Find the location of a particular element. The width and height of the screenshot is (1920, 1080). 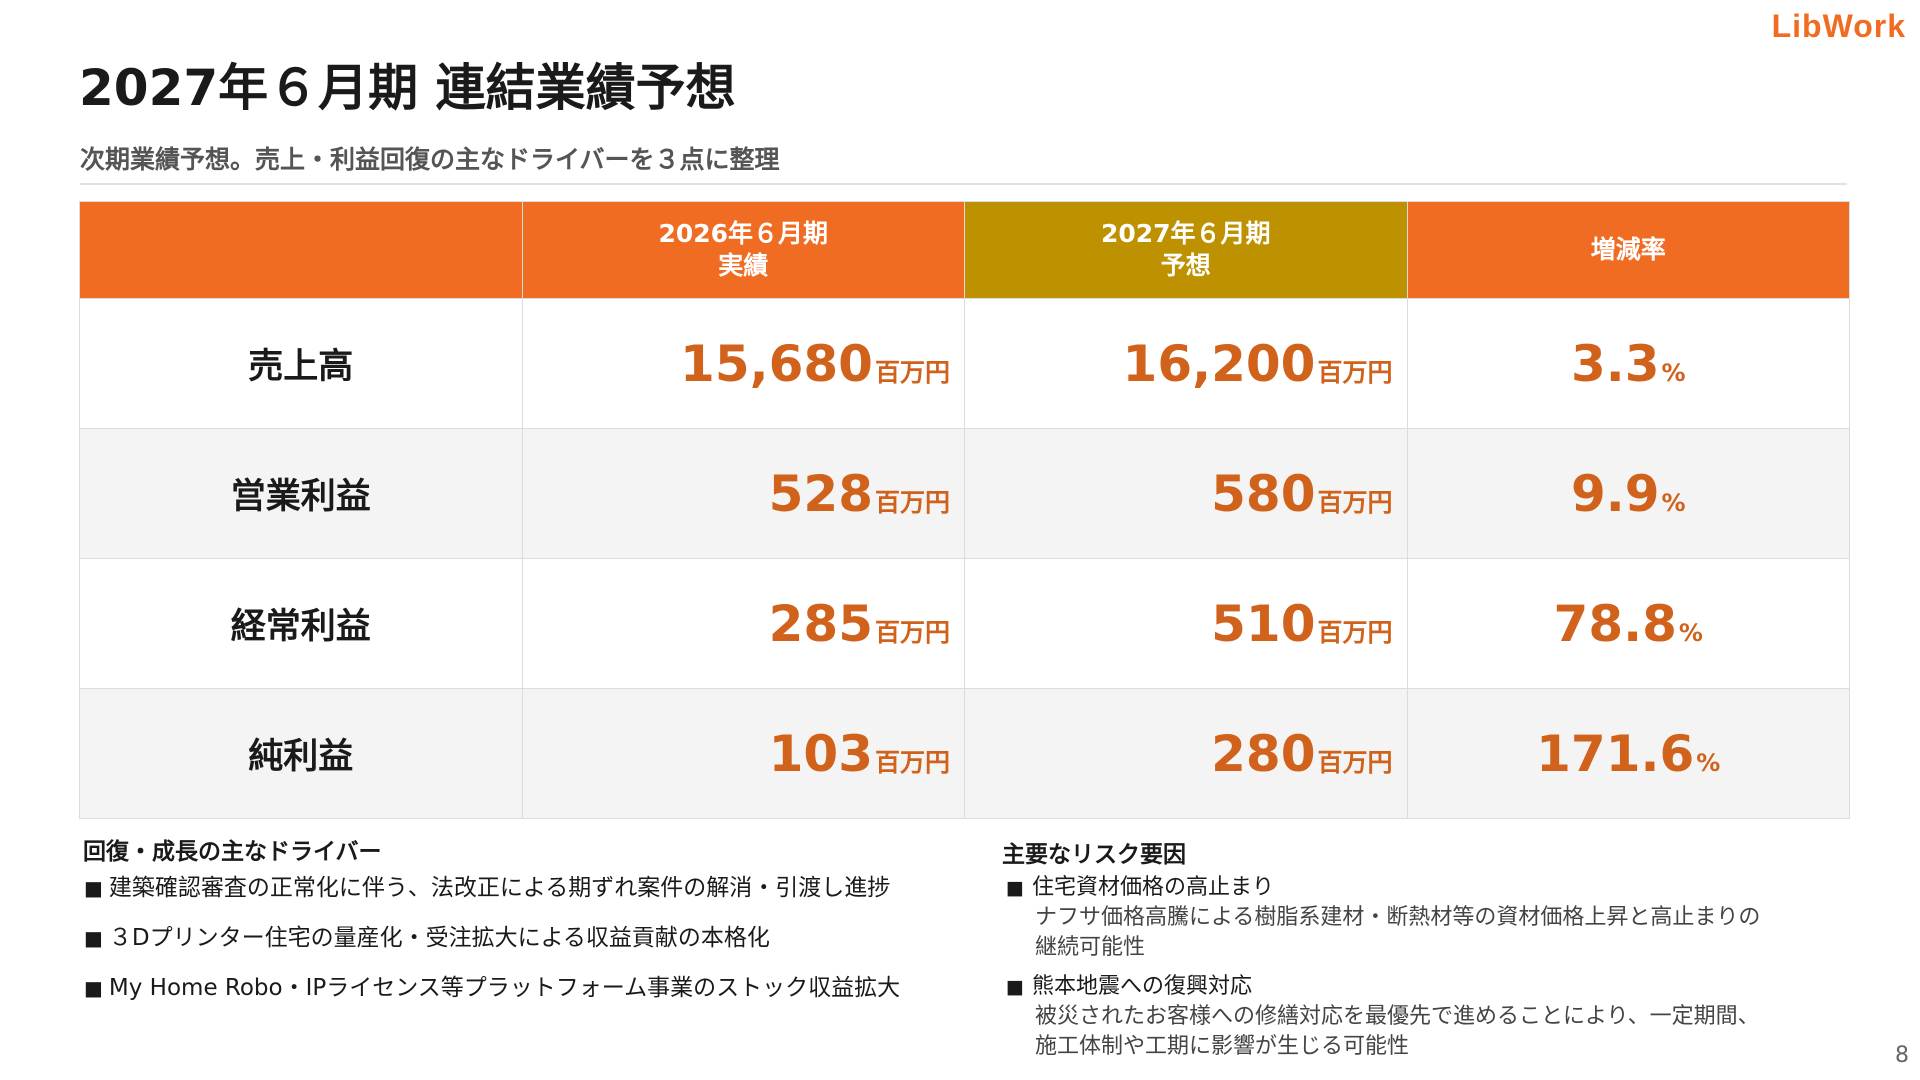

forecast-value: 280百万円 is located at coordinates (1186, 753).